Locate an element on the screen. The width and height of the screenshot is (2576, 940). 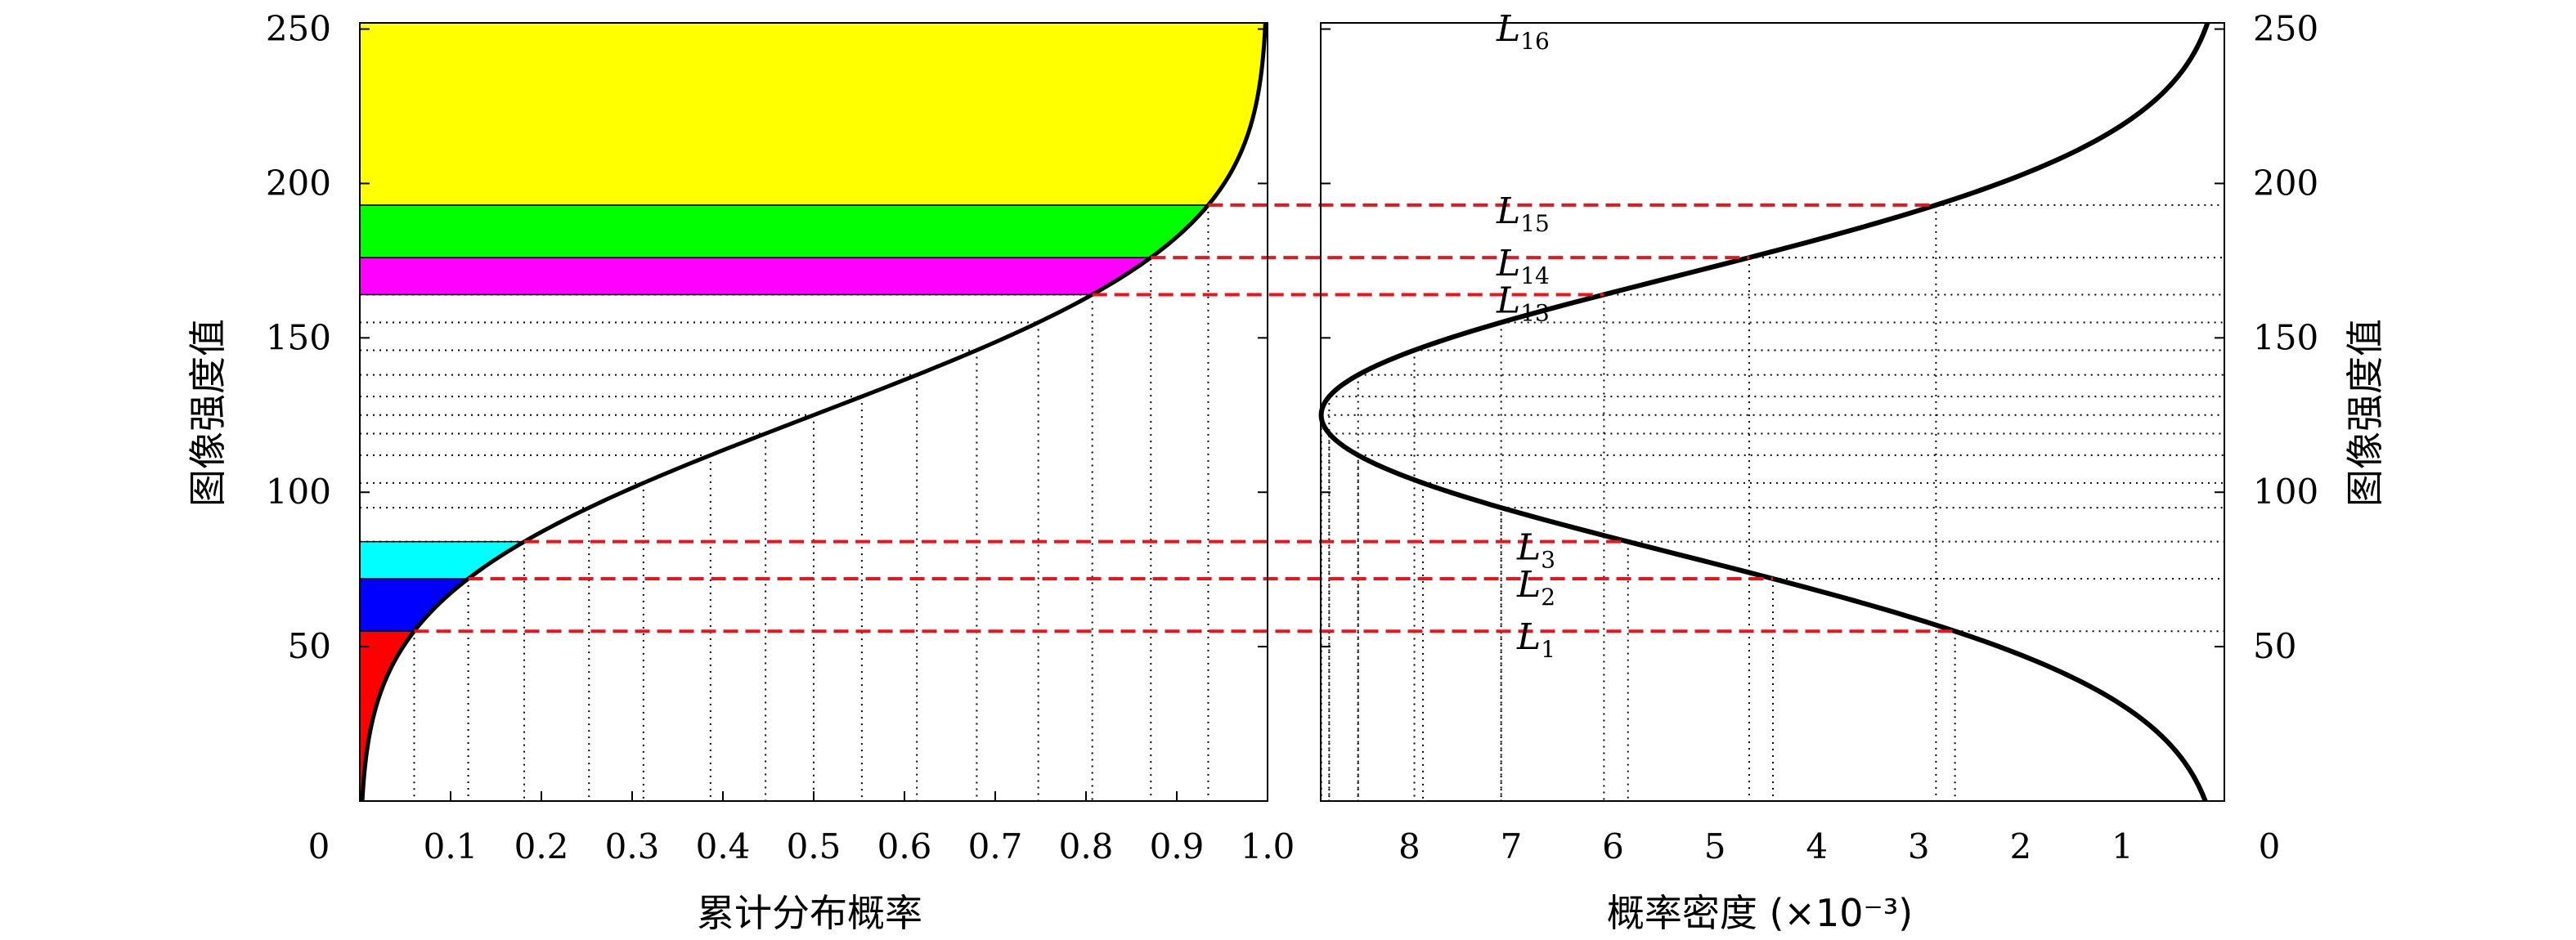
right-x-tick-label-1: 7 is located at coordinates (1512, 846).